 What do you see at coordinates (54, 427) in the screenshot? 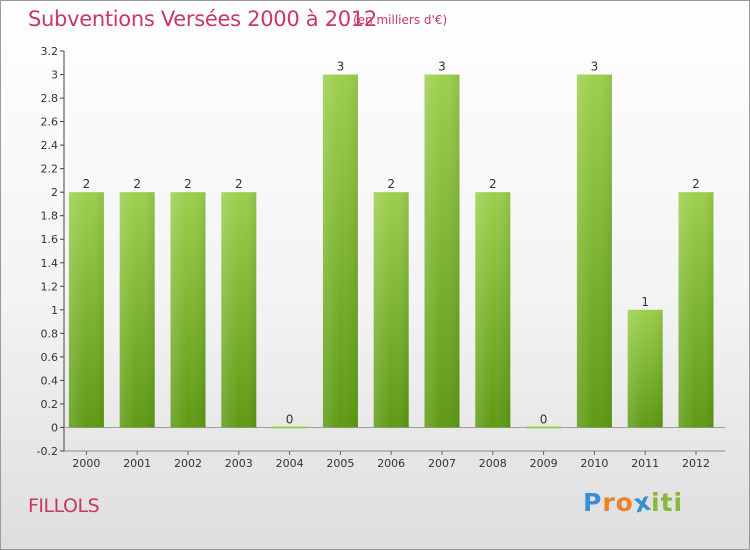
I see `y-tick-label: 0` at bounding box center [54, 427].